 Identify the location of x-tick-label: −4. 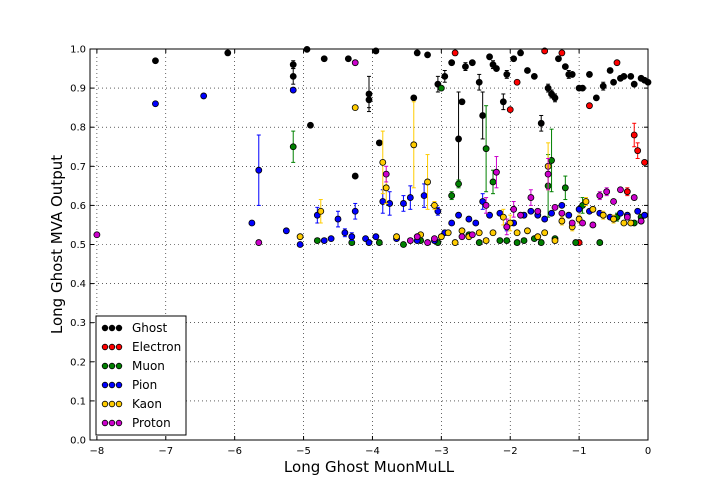
(372, 451).